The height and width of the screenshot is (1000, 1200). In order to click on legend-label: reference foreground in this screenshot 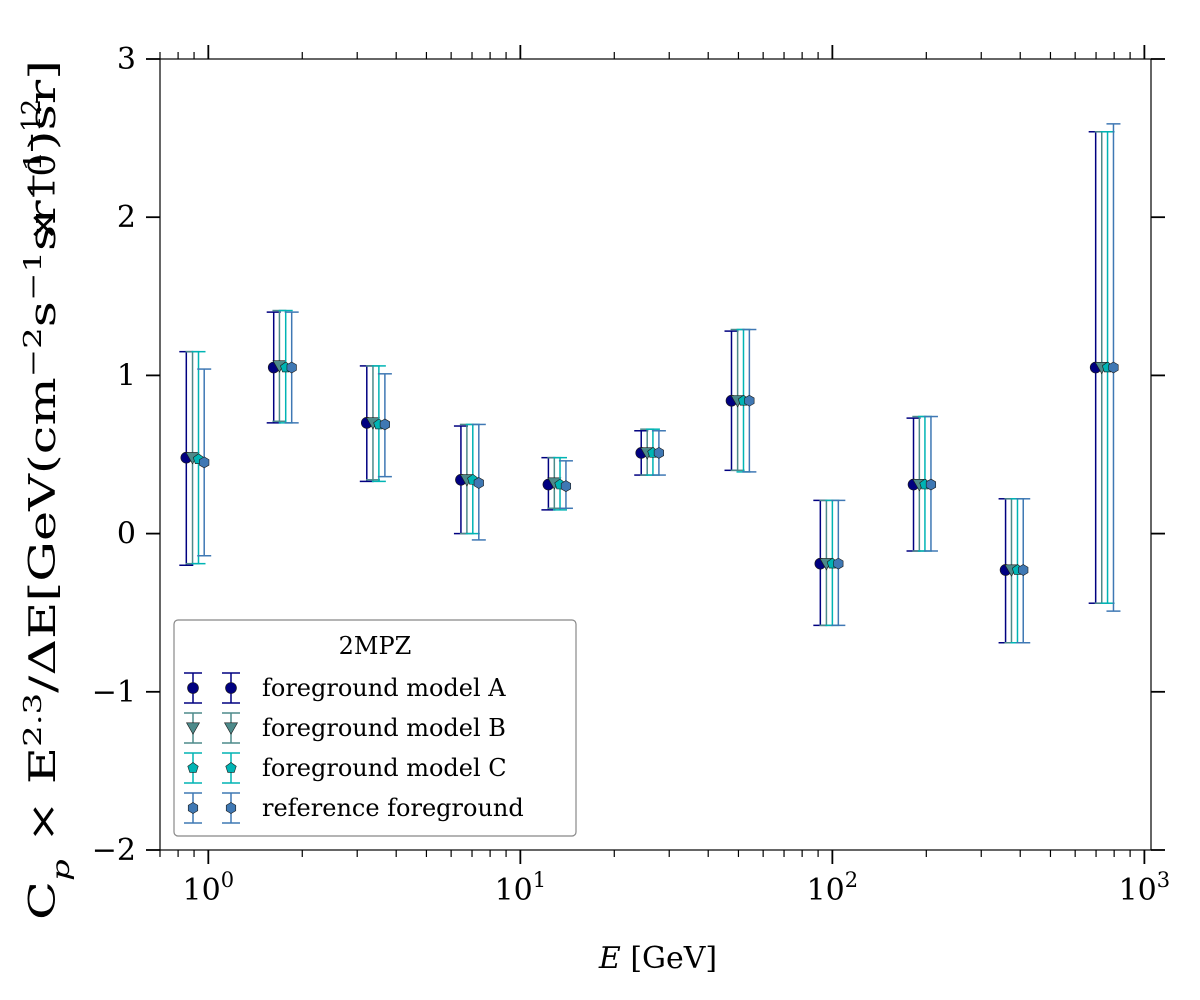, I will do `click(393, 808)`.